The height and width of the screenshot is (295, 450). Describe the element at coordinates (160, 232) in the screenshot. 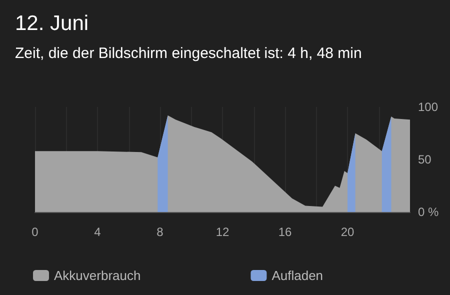

I see `x-tick-label: 8` at that location.